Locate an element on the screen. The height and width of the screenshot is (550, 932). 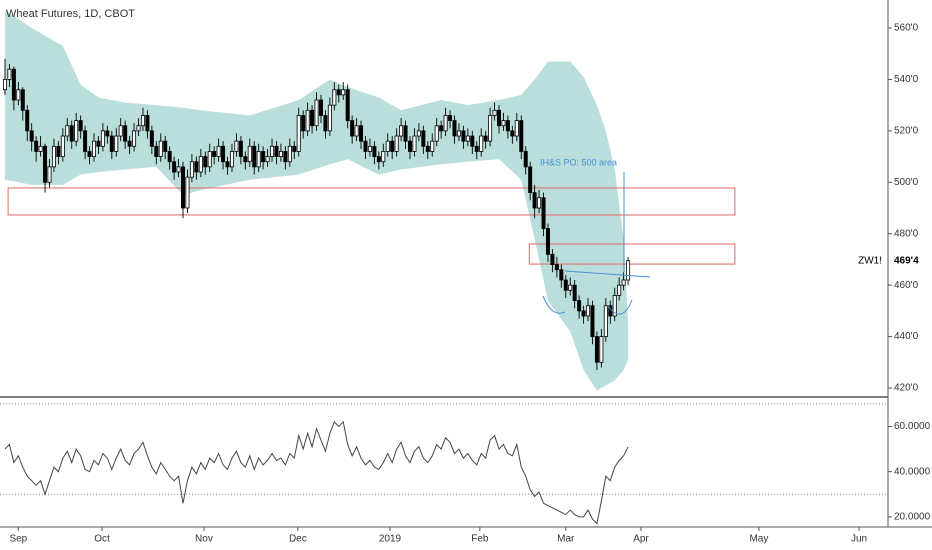
pattern-drawing is located at coordinates (596, 243).